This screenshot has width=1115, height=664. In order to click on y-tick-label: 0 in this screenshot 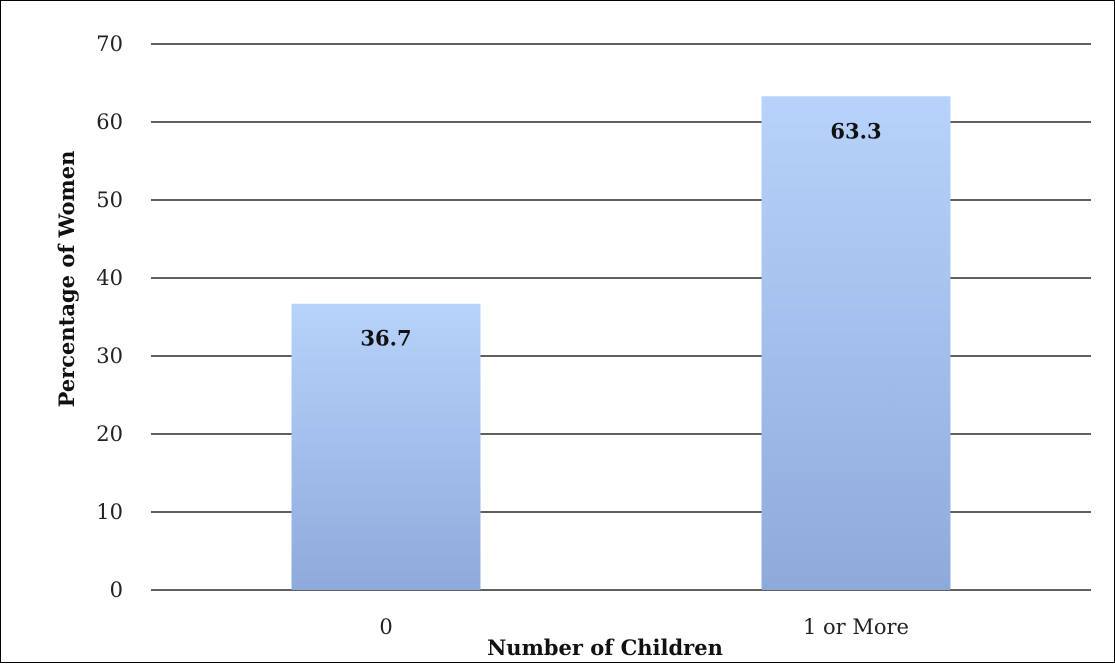, I will do `click(116, 590)`.